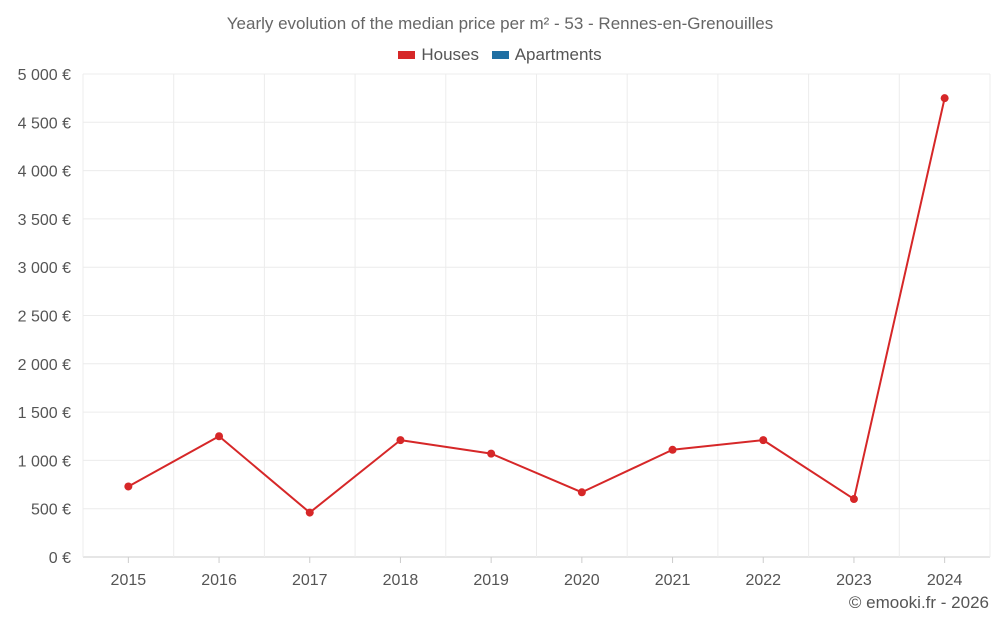  I want to click on y-tick-label: 1 500 €, so click(44, 413).